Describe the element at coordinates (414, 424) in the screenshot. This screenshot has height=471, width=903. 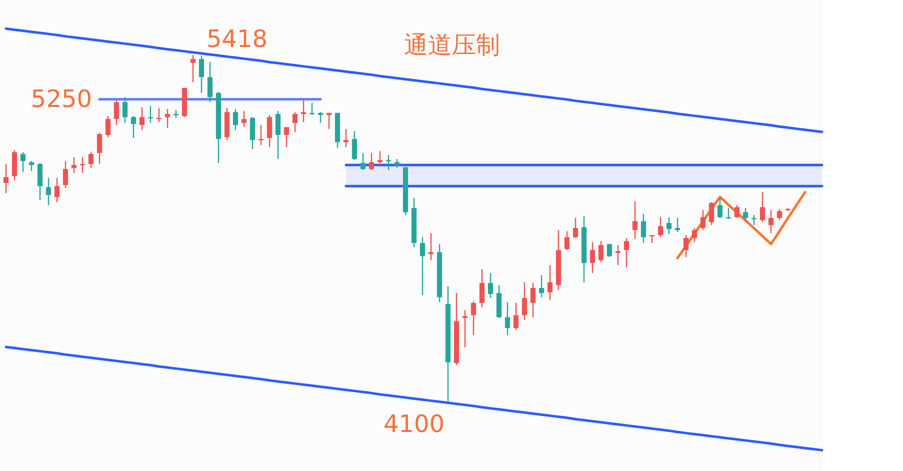
I see `annotation: 4100` at that location.